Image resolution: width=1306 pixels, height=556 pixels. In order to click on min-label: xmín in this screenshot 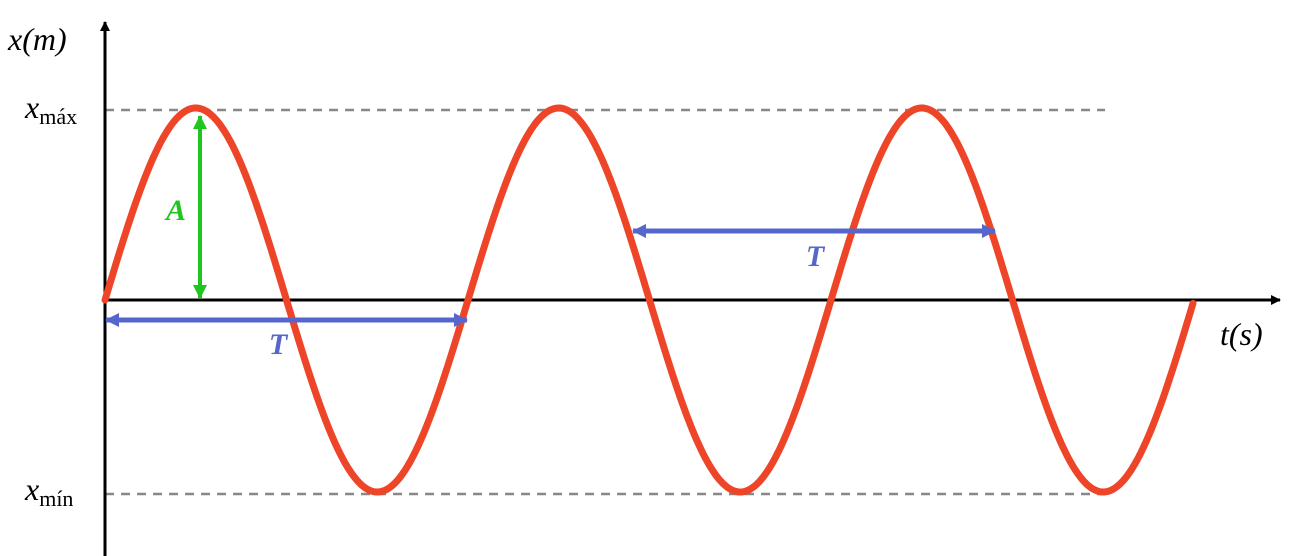, I will do `click(48, 491)`.